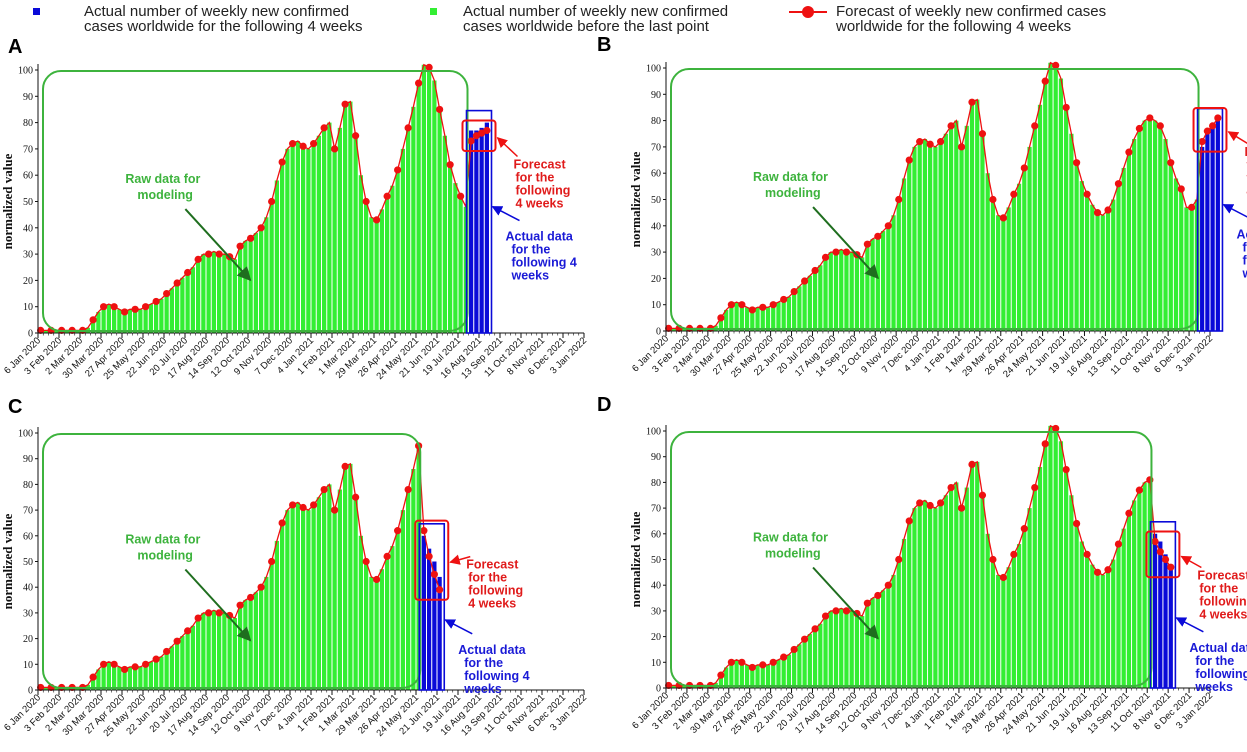  What do you see at coordinates (30, 691) in the screenshot?
I see `y-tick-label: 0` at bounding box center [30, 691].